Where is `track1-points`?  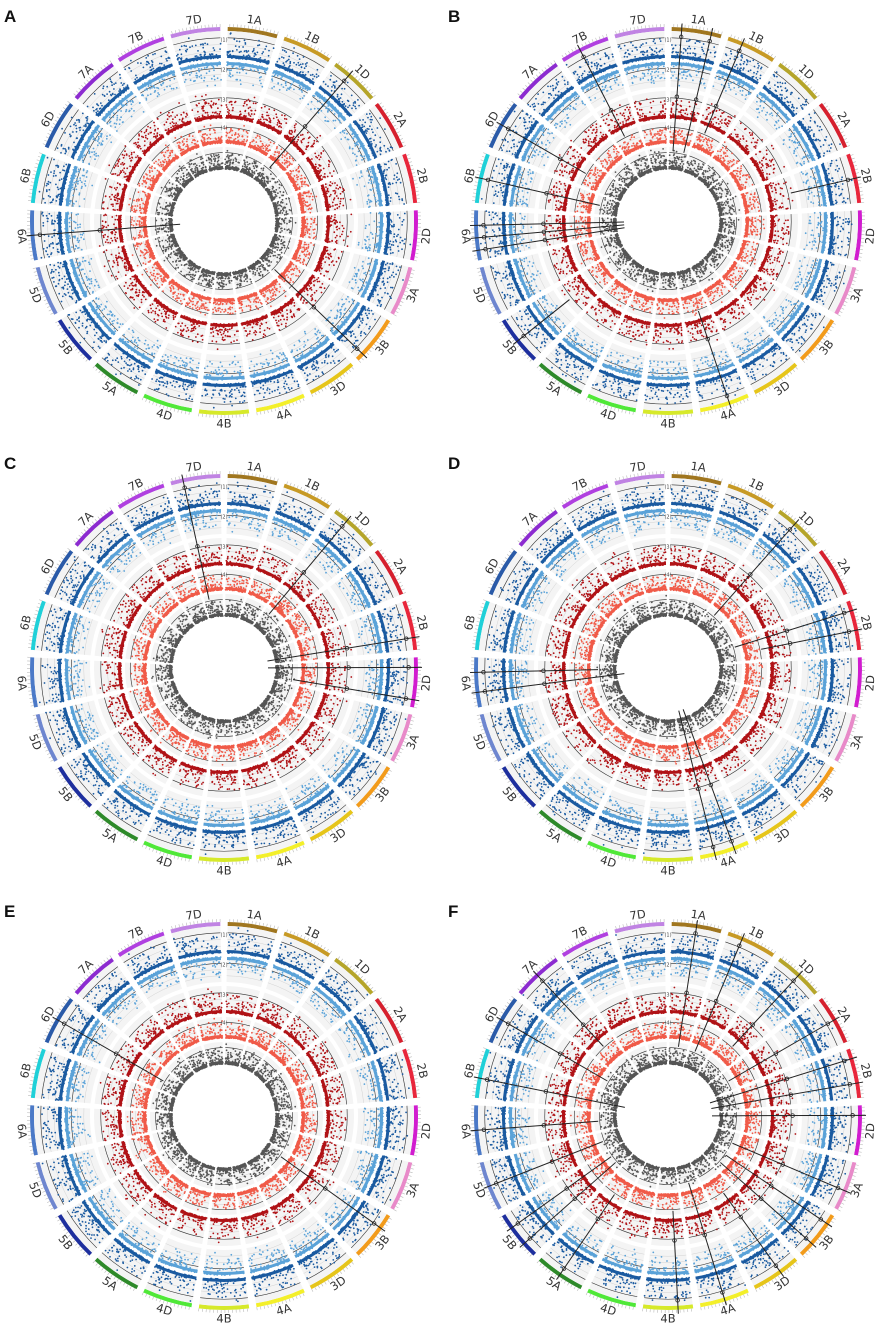 track1-points is located at coordinates (340, 95).